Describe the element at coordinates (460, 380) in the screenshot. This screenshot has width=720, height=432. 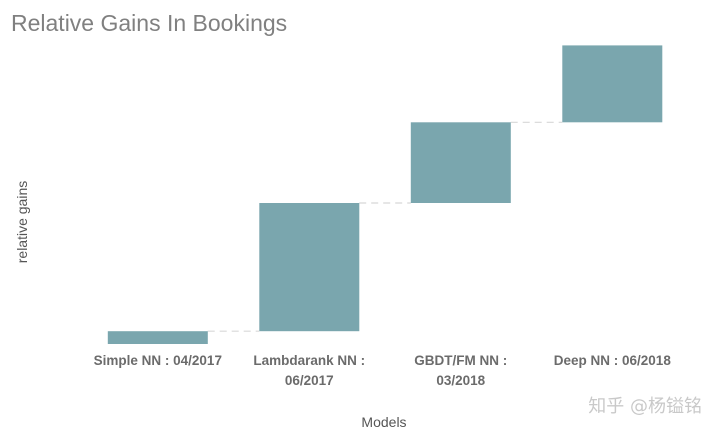
I see `x-tick-label-line: 03/2018` at that location.